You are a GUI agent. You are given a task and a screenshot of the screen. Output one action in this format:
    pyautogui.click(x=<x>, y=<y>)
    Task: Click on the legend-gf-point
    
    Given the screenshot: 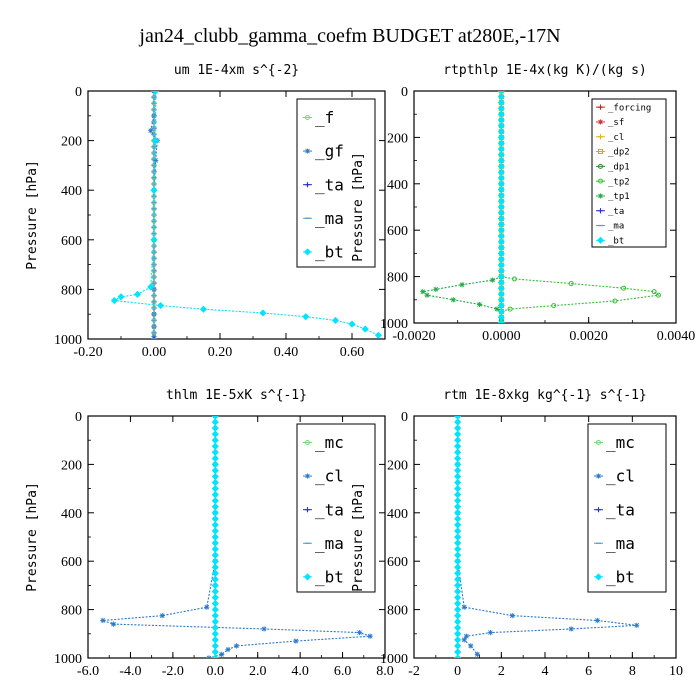 What is the action you would take?
    pyautogui.click(x=307, y=151)
    